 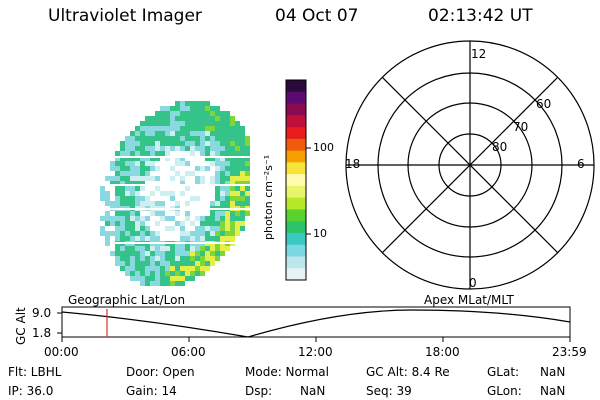 What do you see at coordinates (353, 164) in the screenshot?
I see `polar-label-left: 18` at bounding box center [353, 164].